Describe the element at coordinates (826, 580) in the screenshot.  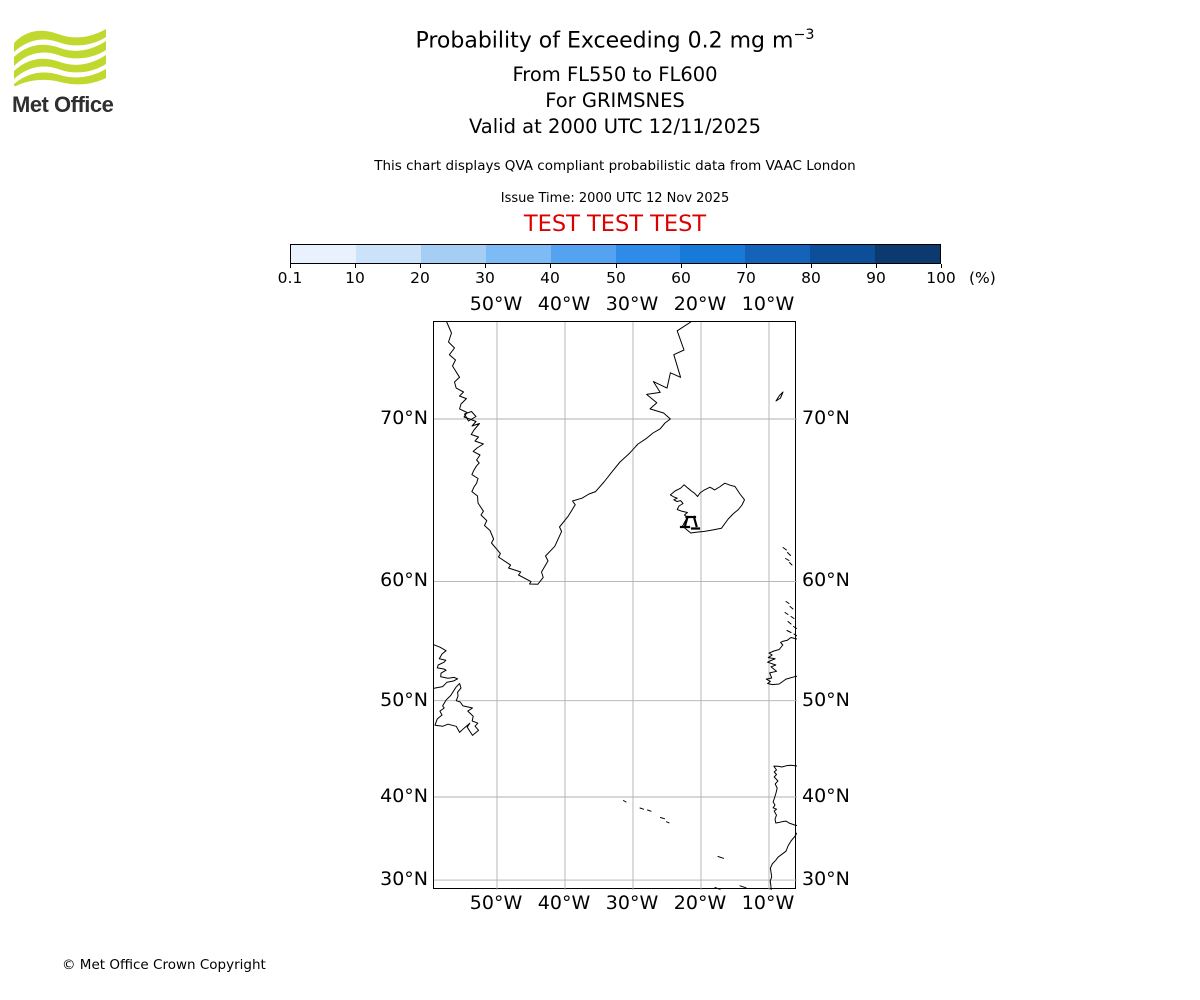
I see `lat-label-right: 60°N` at that location.